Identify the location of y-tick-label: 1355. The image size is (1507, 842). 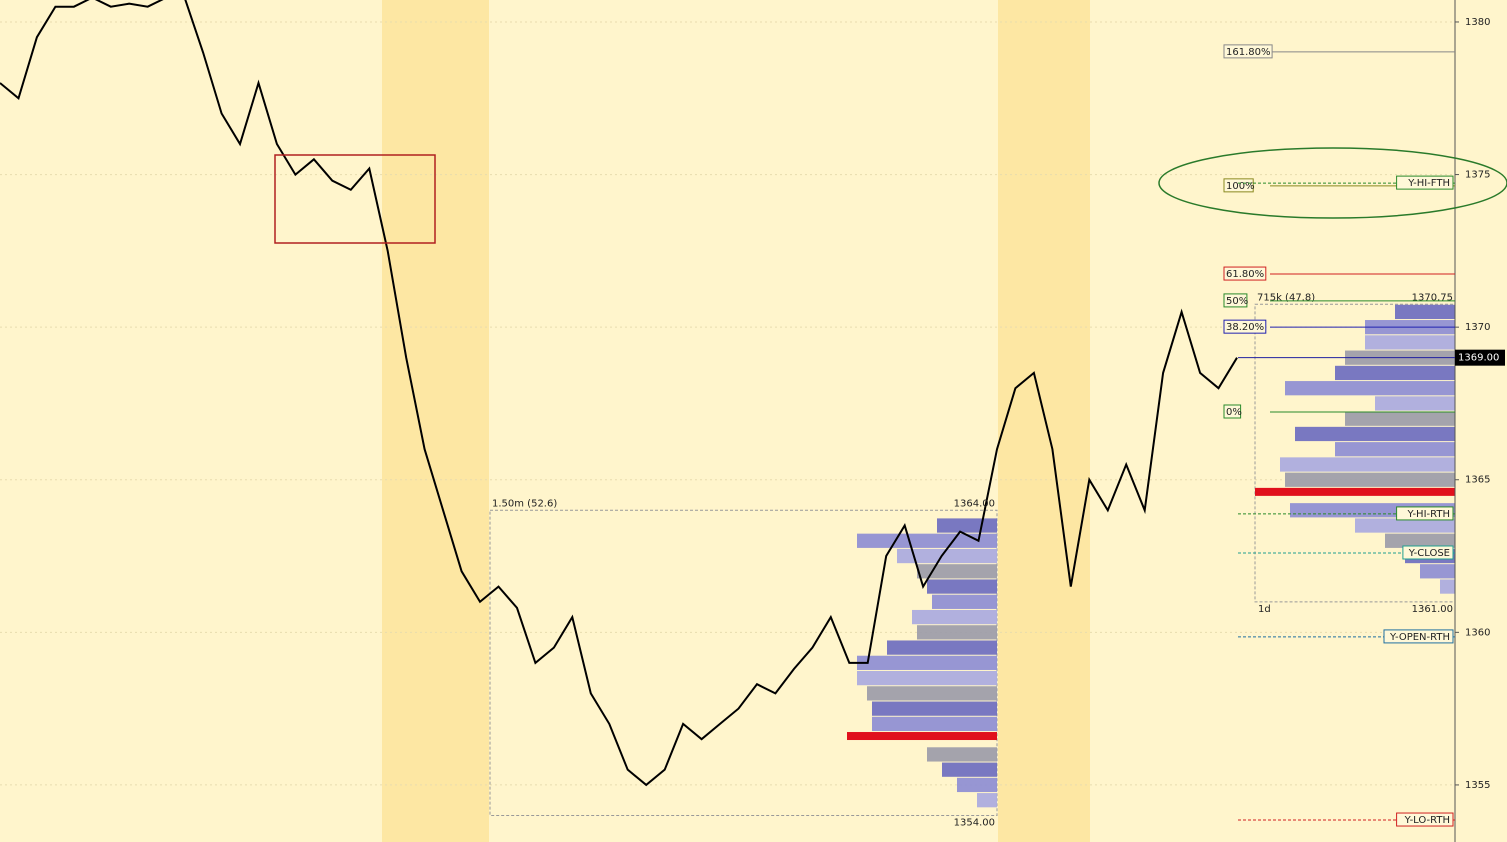
(1477, 785).